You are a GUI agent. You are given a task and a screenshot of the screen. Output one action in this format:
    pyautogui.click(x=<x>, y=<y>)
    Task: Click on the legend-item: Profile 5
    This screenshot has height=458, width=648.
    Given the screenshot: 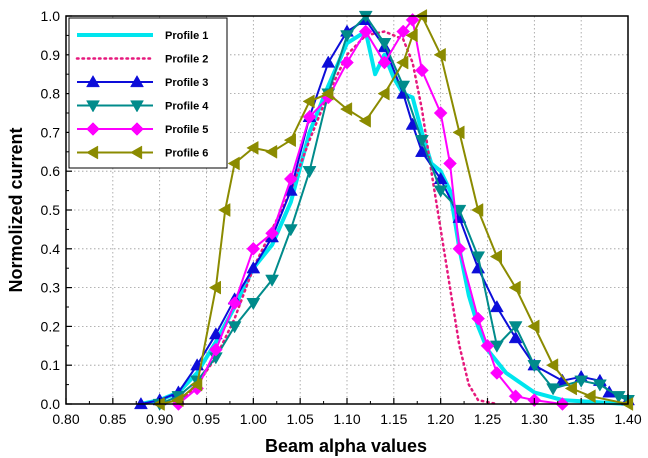 What is the action you would take?
    pyautogui.click(x=142, y=129)
    